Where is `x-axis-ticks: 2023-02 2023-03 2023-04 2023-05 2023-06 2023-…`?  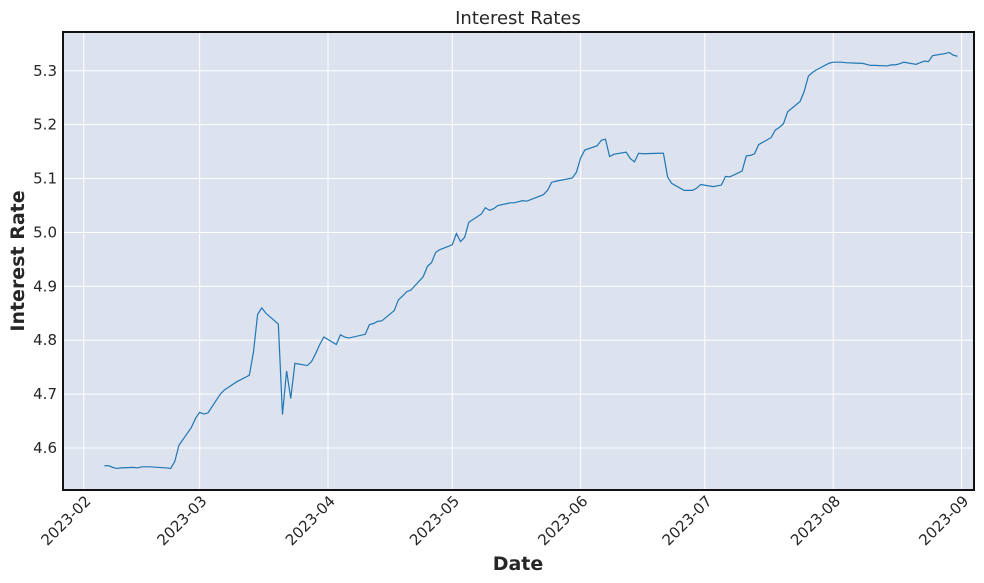
x-axis-ticks: 2023-02 2023-03 2023-04 2023-05 2023-06 2023-… is located at coordinates (504, 520).